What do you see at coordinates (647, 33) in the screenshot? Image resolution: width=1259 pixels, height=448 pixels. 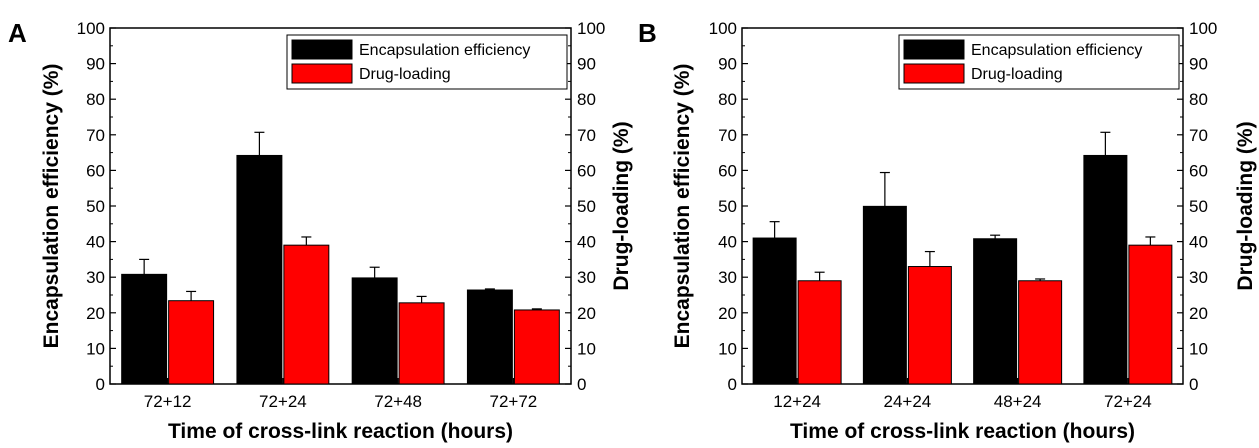 I see `panel-label: B` at bounding box center [647, 33].